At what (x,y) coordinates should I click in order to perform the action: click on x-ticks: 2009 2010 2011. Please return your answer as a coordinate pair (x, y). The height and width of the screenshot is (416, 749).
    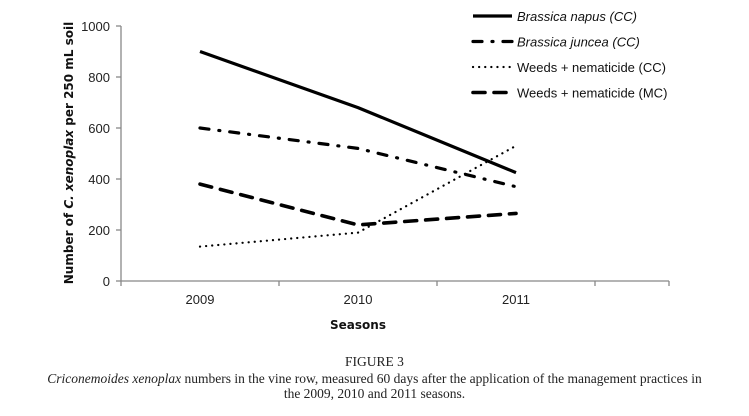
    Looking at the image, I should click on (395, 294).